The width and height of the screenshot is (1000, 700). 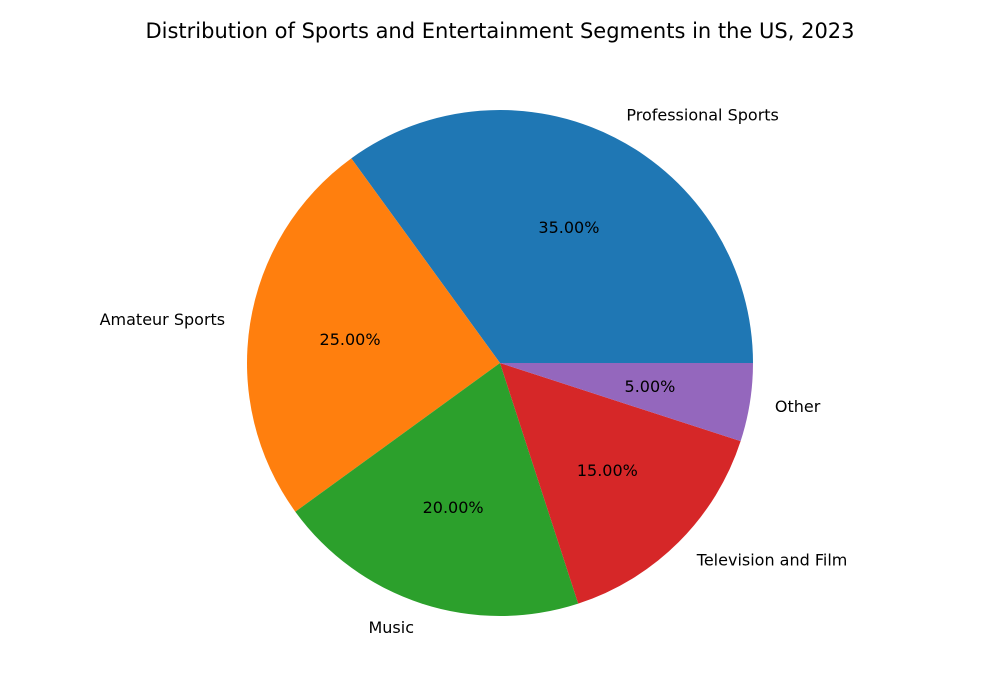 What do you see at coordinates (391, 627) in the screenshot?
I see `slice-label-music: Music` at bounding box center [391, 627].